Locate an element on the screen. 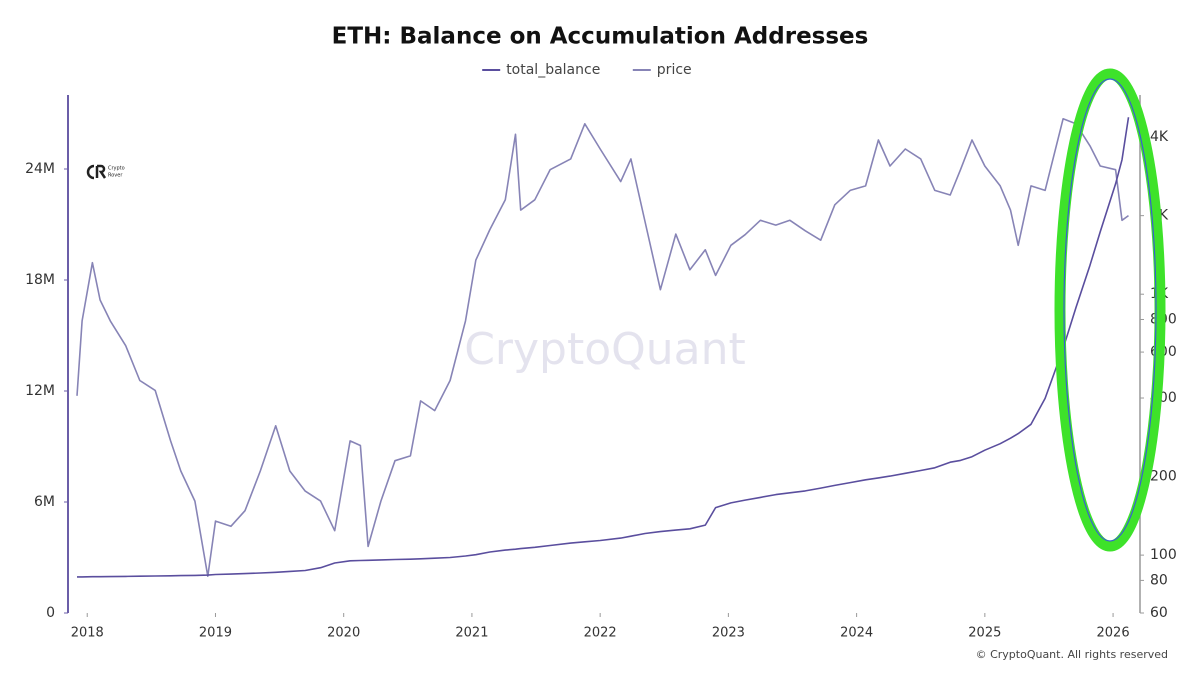 The image size is (1200, 675). y2-tick-label: 100 is located at coordinates (1163, 555).